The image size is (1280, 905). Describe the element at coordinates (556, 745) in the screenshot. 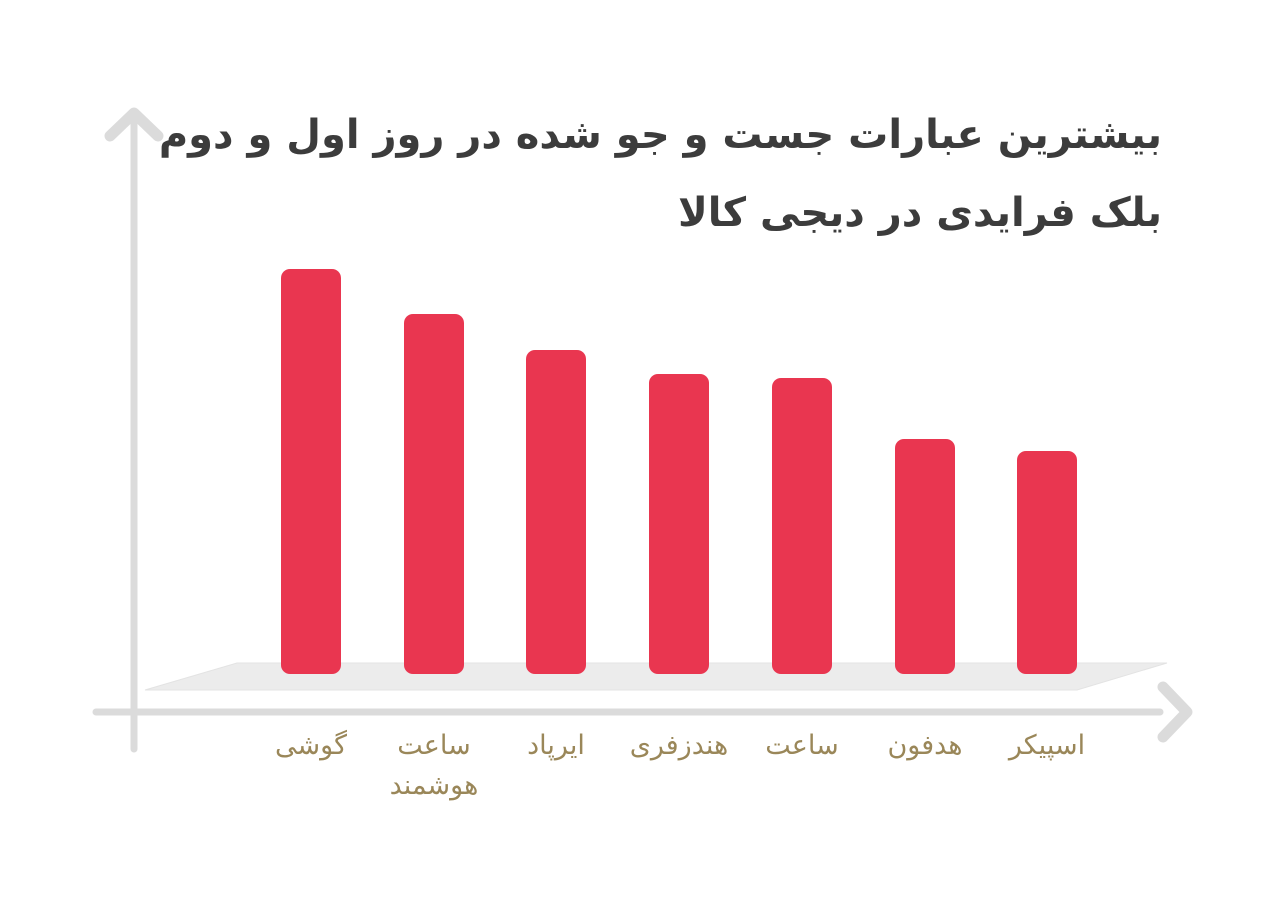

I see `x-axis-label-3: ایرپاد` at that location.